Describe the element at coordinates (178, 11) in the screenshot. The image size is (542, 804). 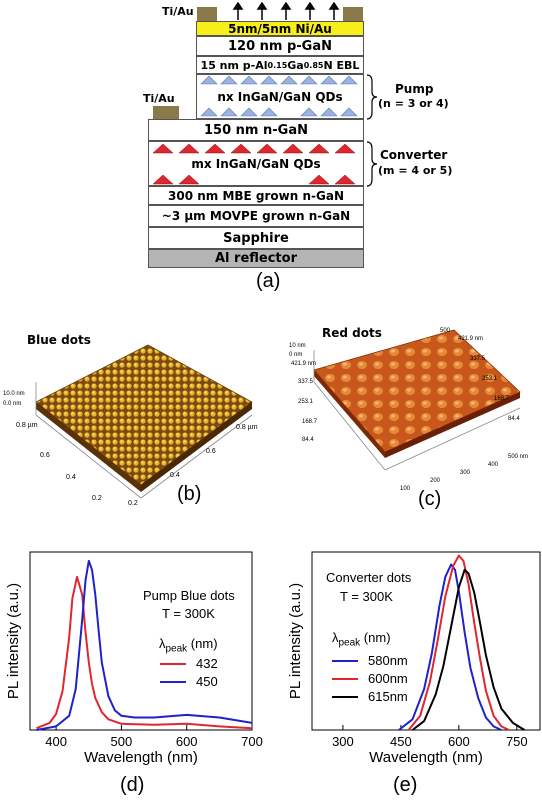
I see `top-contact-label: Ti/Au` at that location.